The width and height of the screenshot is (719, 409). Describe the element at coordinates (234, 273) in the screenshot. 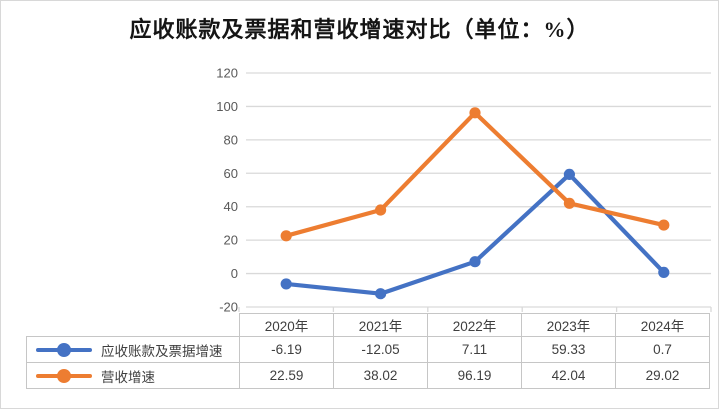

I see `y-axis-tick-label: 0` at that location.